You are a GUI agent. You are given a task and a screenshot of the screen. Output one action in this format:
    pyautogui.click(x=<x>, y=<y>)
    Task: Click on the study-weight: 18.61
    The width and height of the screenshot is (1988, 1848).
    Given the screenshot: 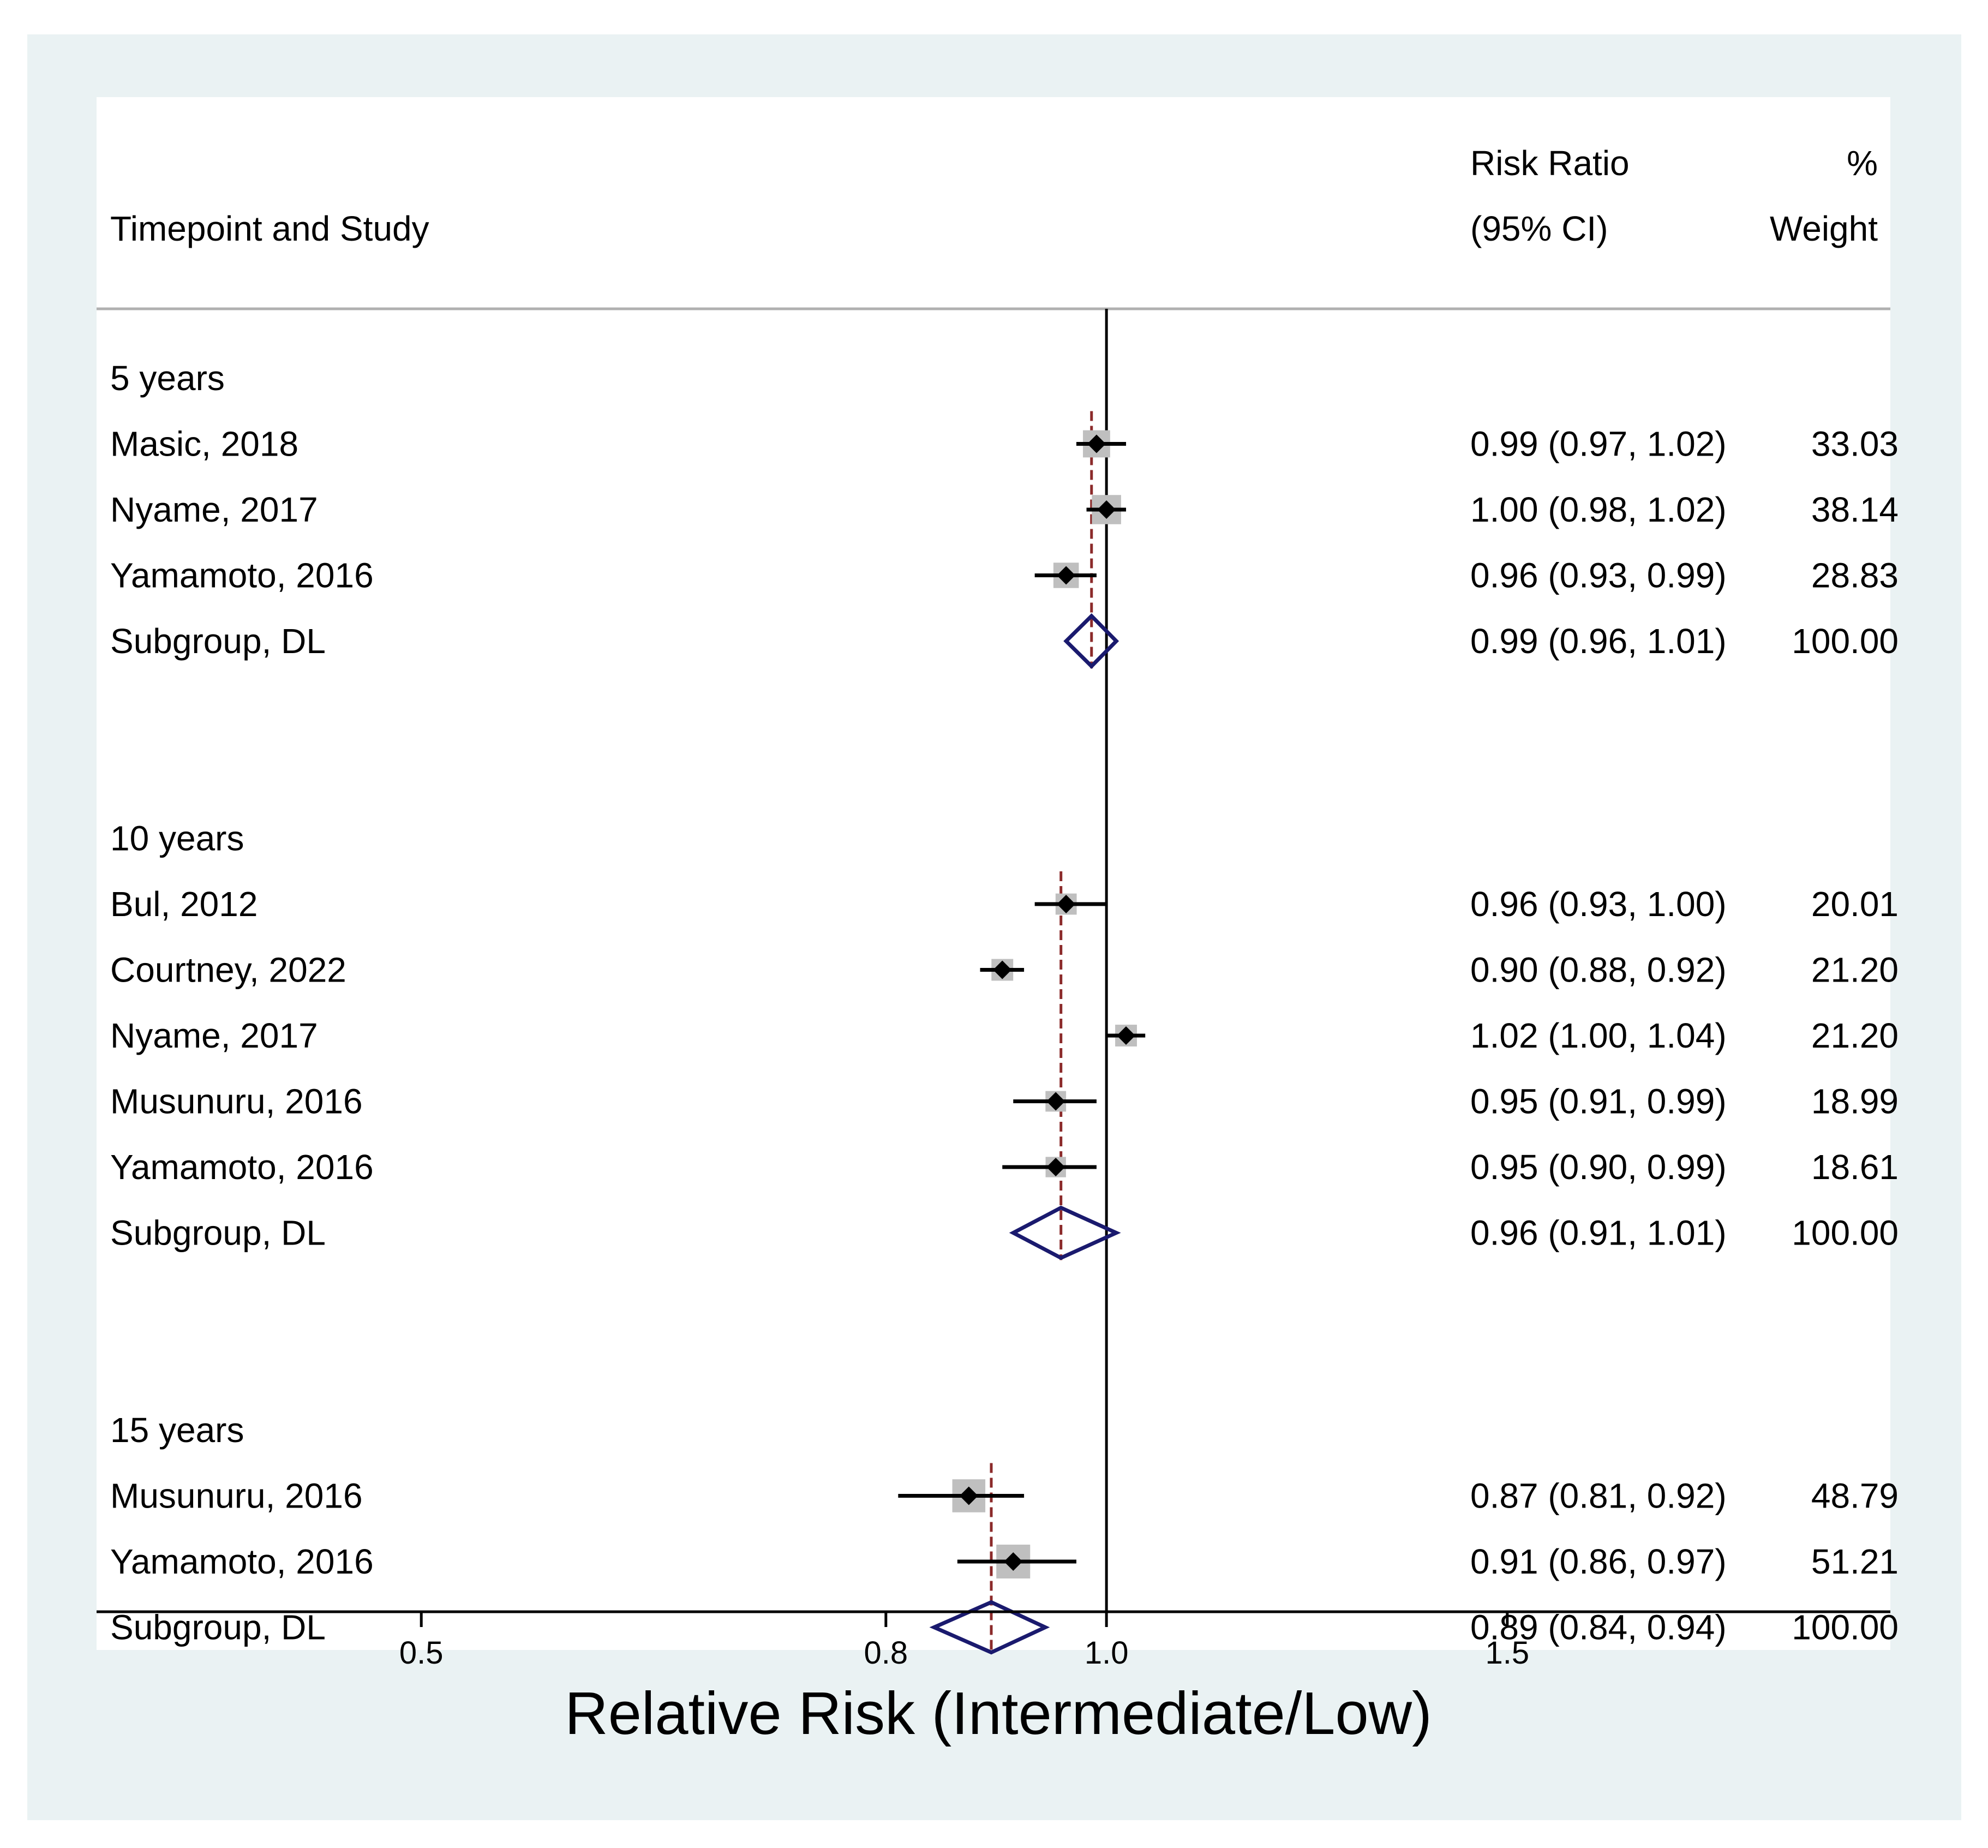 What is the action you would take?
    pyautogui.click(x=1855, y=1167)
    